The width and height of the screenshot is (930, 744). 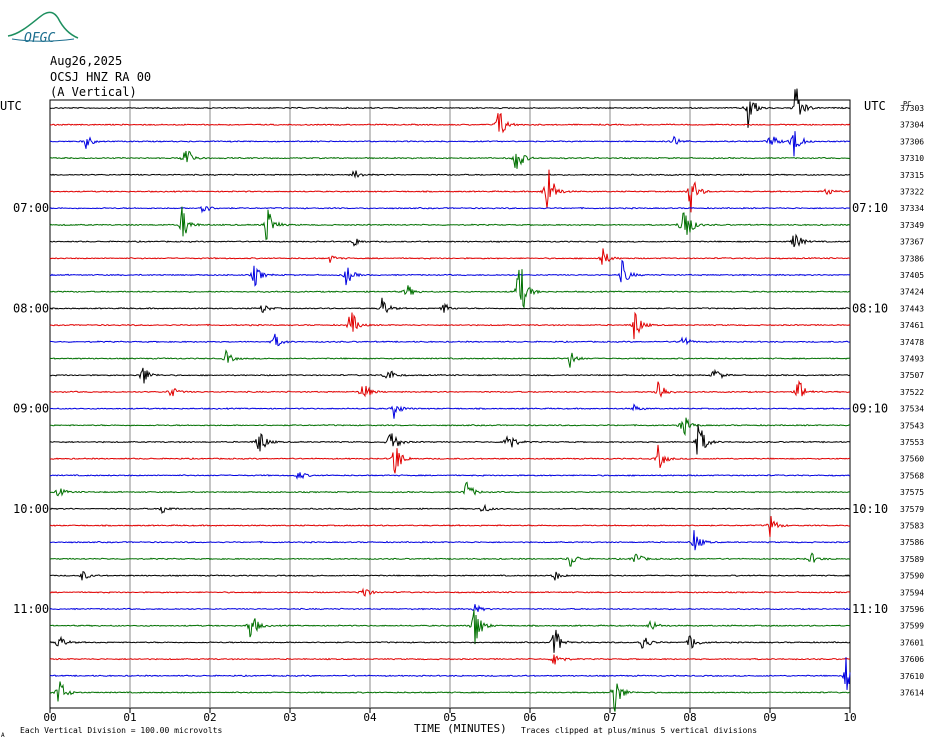 I want to click on x-axis-title: TIME (MINUTES), so click(x=460, y=728).